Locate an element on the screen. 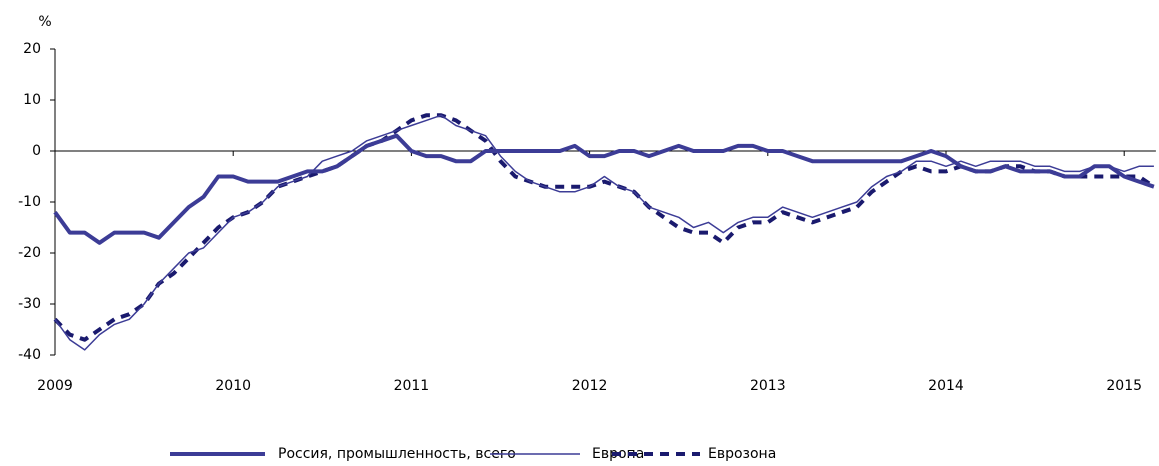 The height and width of the screenshot is (466, 1159). legend-label: Россия, промышленность, всего is located at coordinates (397, 454).